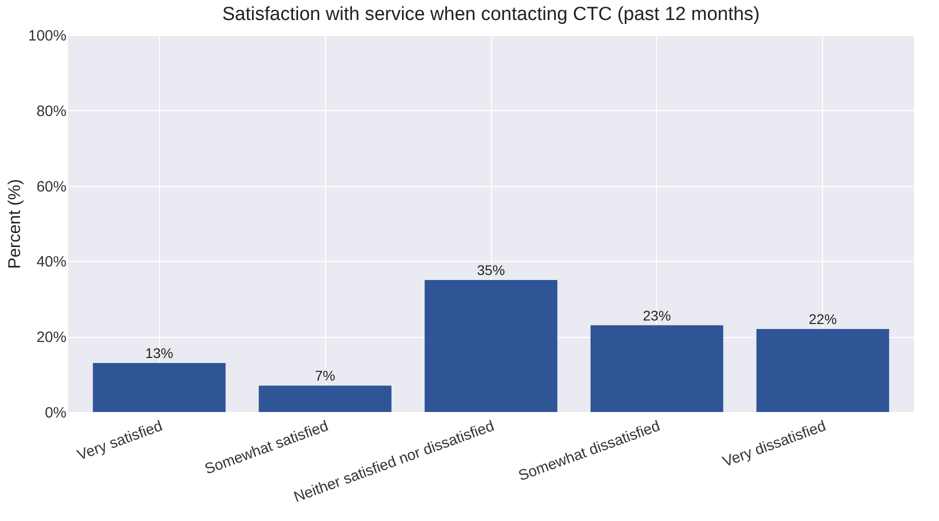  Describe the element at coordinates (51, 111) in the screenshot. I see `y-tick-label: 80%` at that location.